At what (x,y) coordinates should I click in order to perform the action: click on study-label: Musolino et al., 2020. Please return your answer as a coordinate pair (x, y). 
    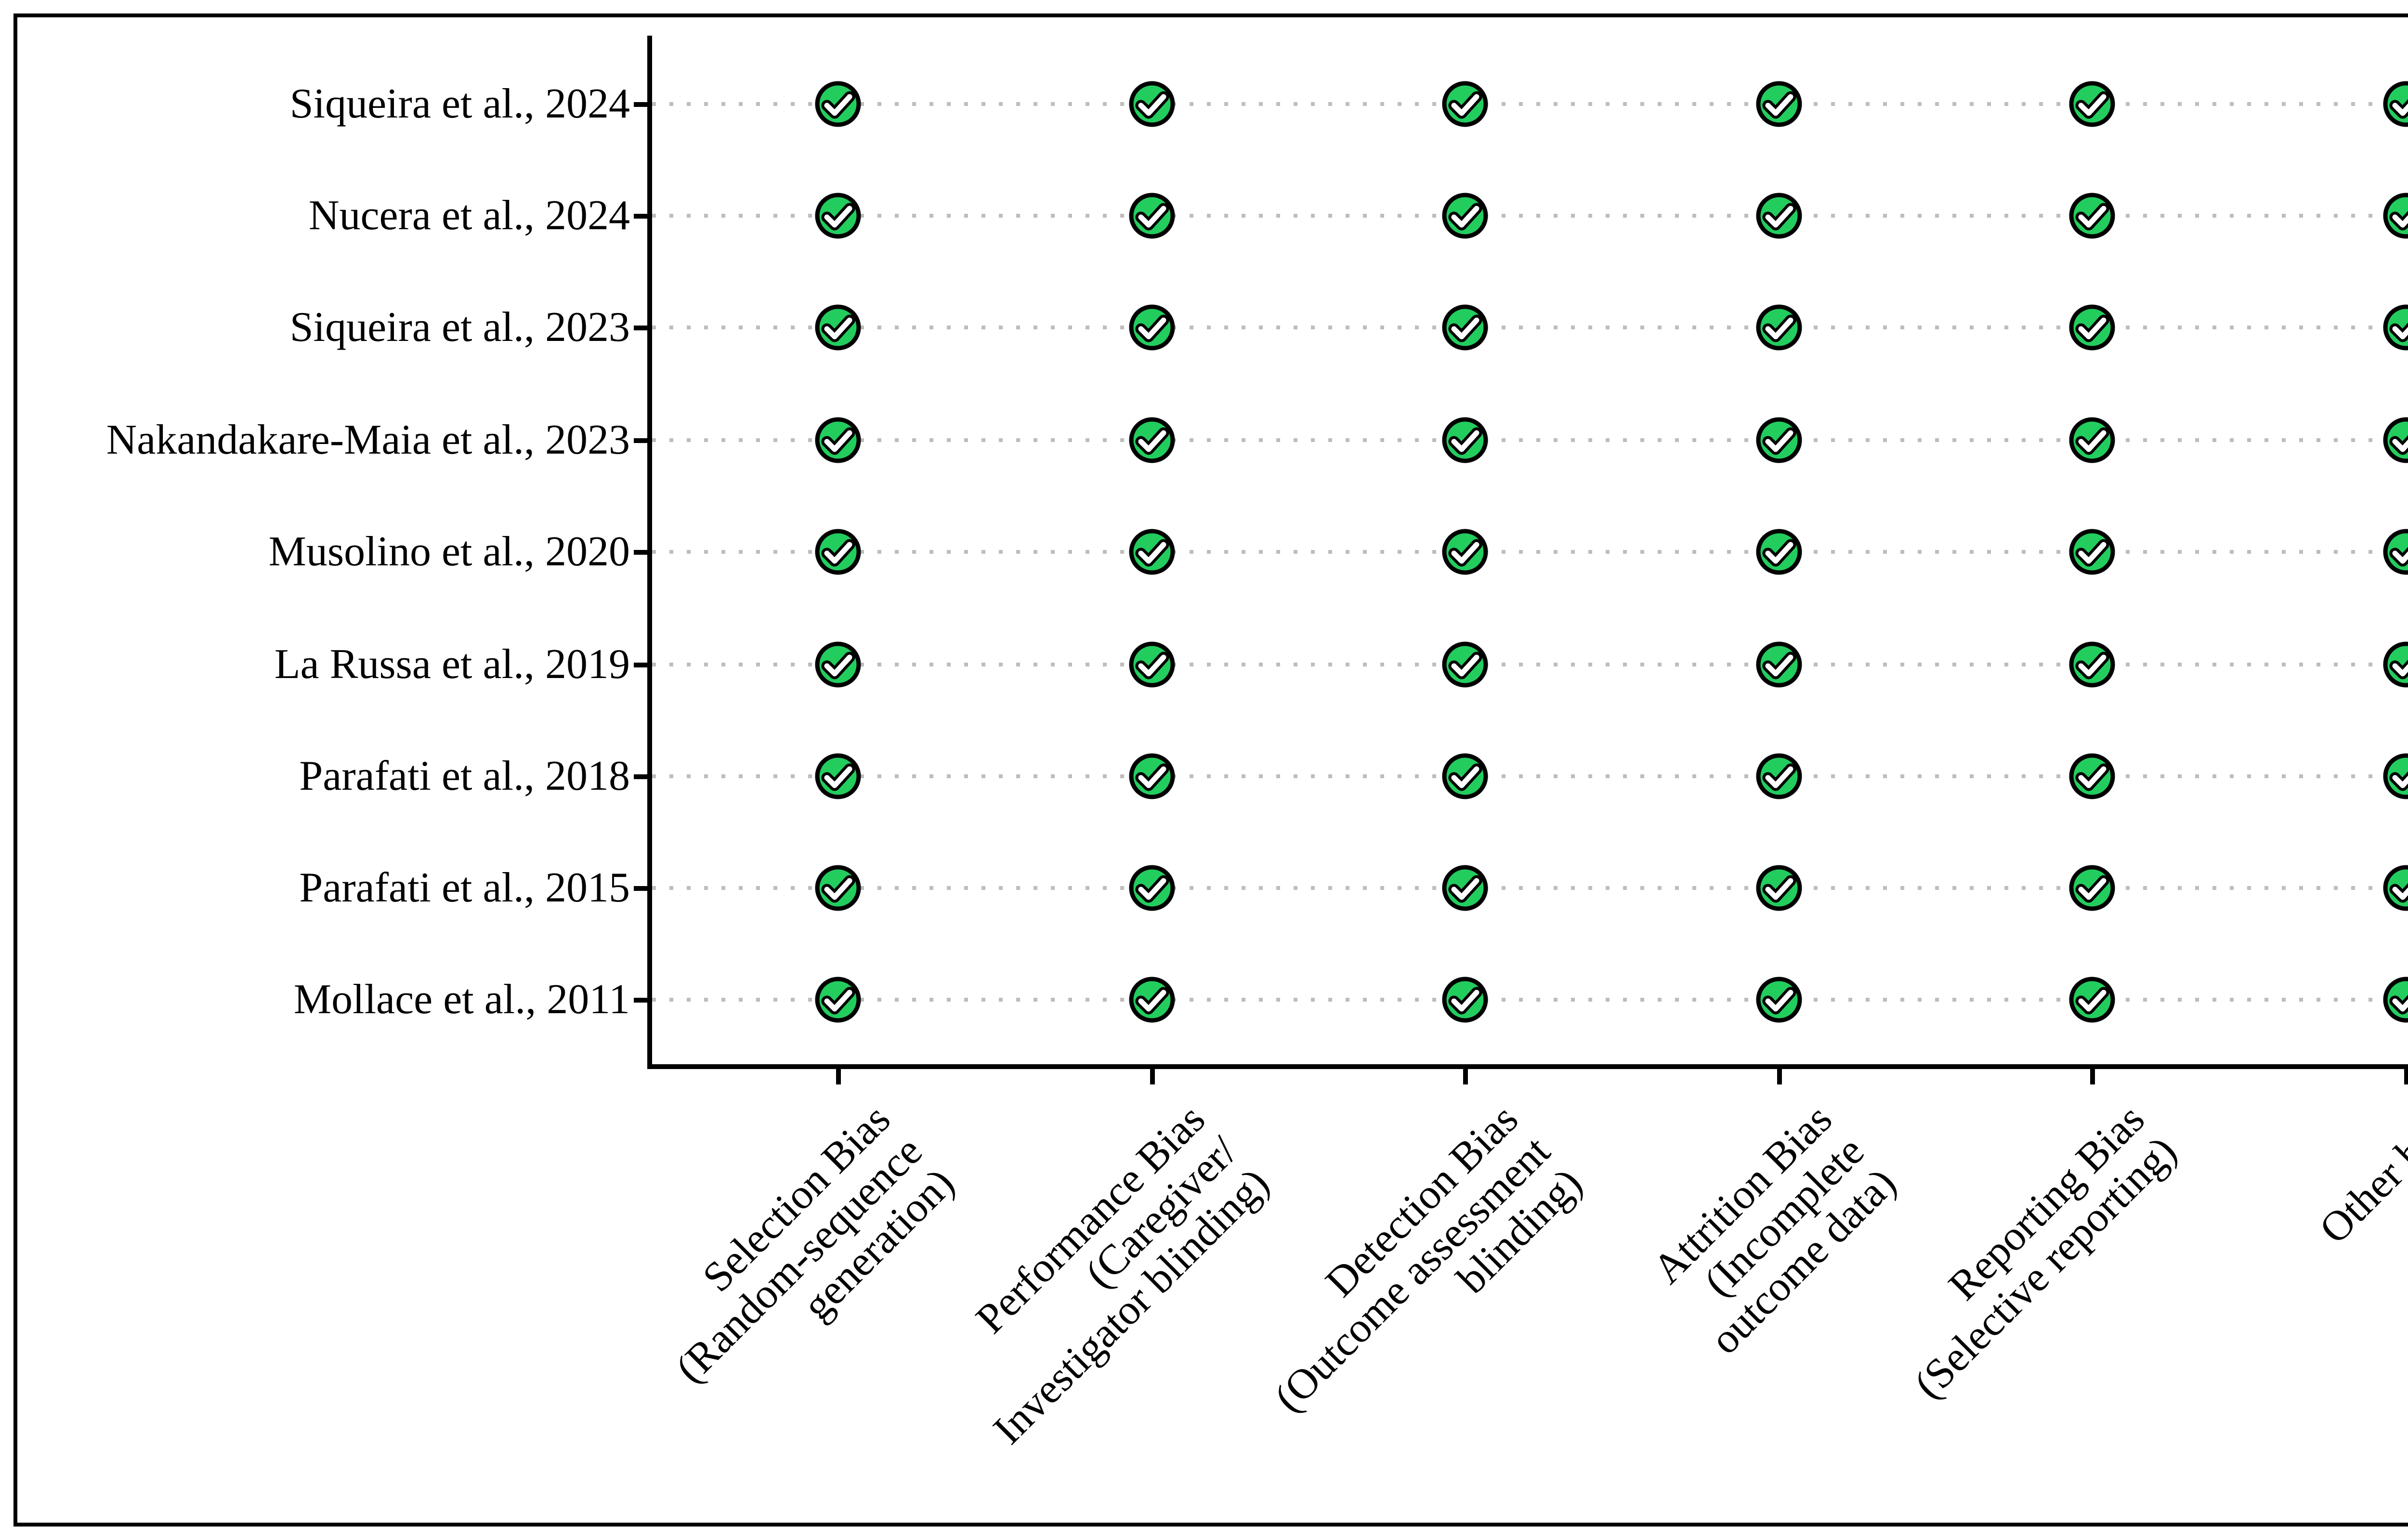
    Looking at the image, I should click on (449, 551).